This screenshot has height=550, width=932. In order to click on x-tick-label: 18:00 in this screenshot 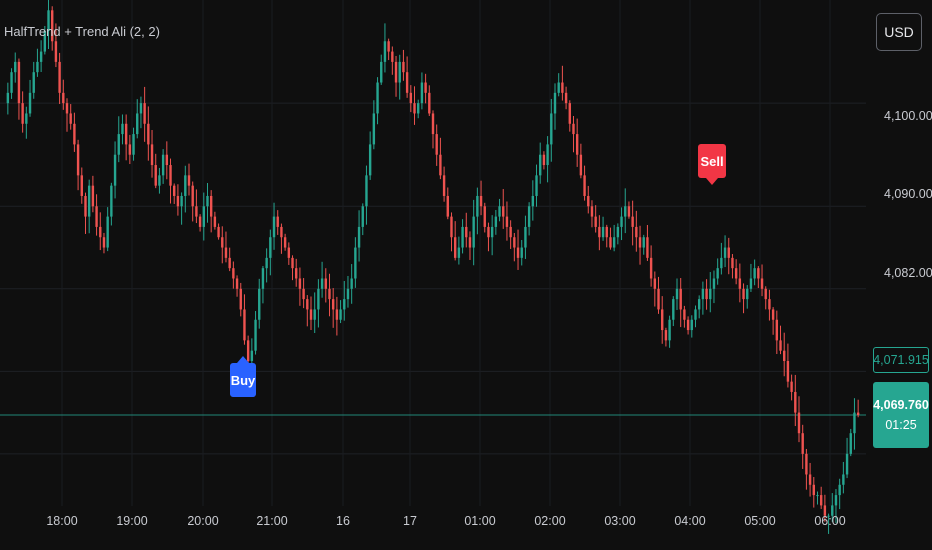, I will do `click(62, 521)`.